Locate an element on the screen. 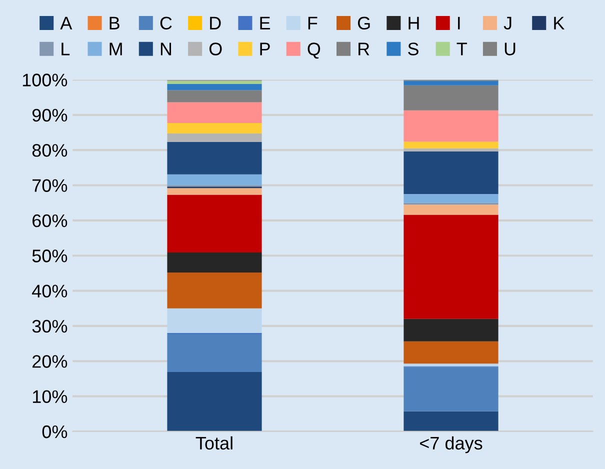 The height and width of the screenshot is (469, 605). y-tick-label: 30% is located at coordinates (50, 326).